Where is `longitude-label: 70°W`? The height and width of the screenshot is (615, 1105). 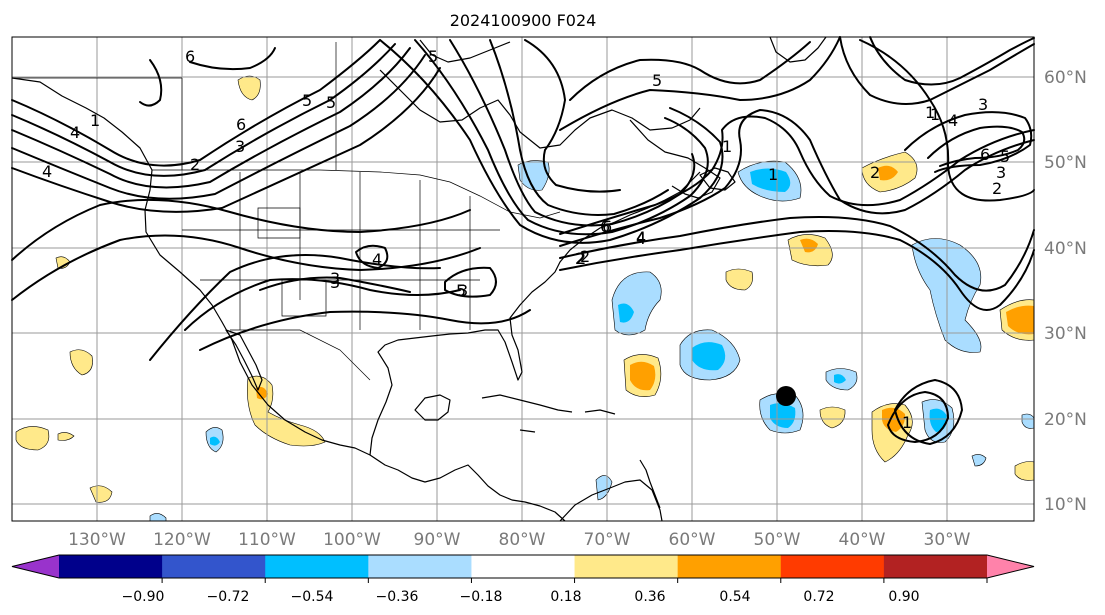
longitude-label: 70°W is located at coordinates (607, 540).